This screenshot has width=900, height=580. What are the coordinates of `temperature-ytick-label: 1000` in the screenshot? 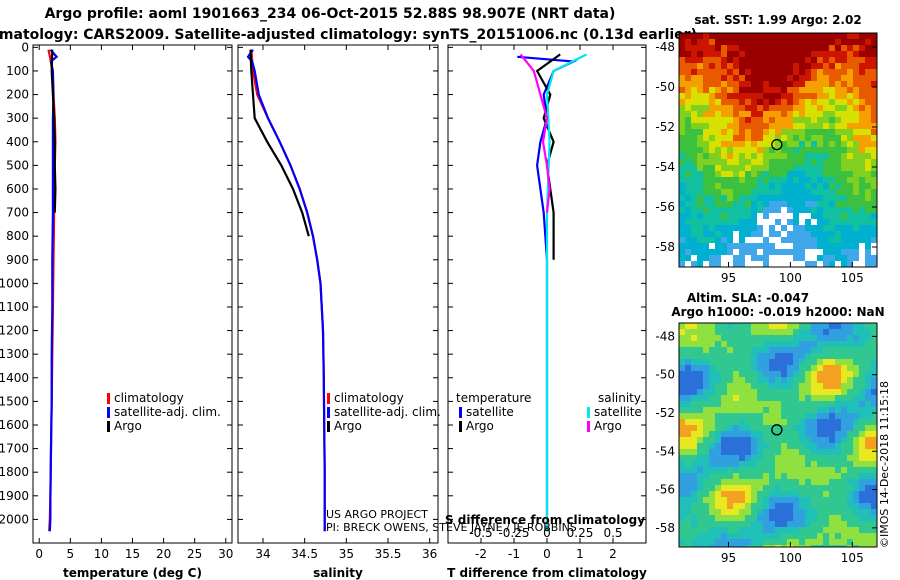 It's located at (14, 283).